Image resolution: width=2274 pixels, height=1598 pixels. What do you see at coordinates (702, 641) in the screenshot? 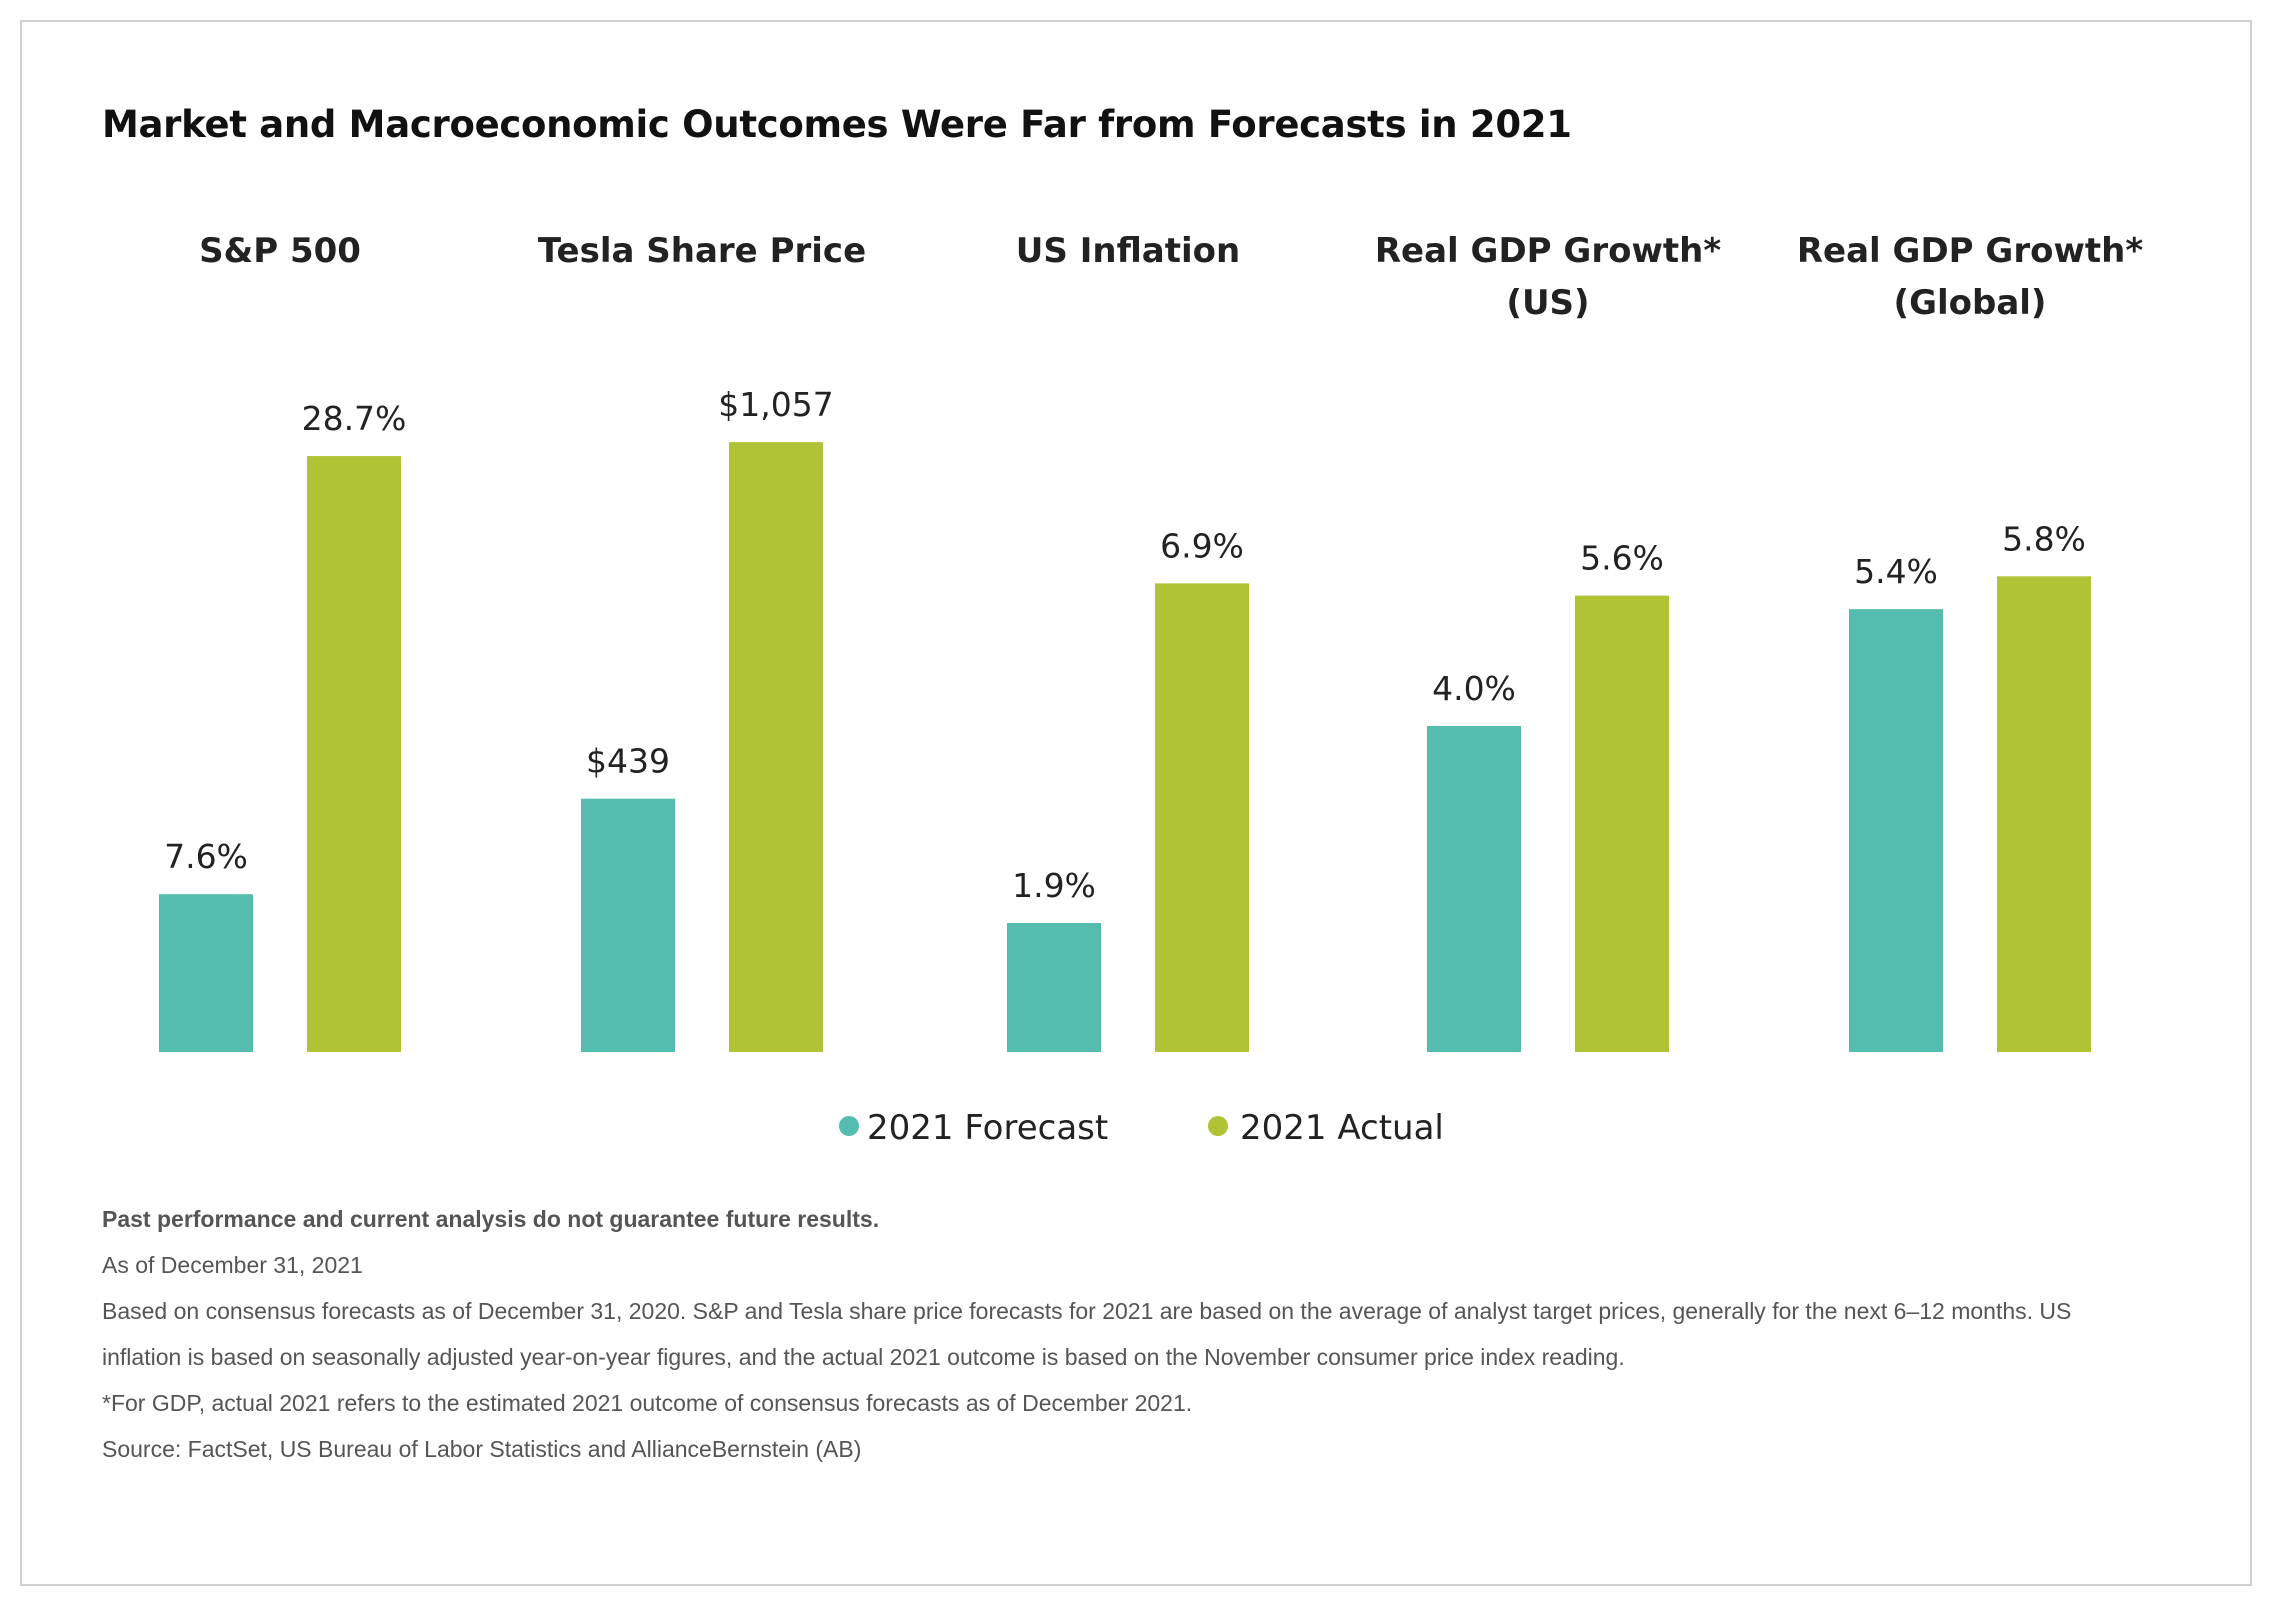
I see `panel-2: Tesla Share Price $439 $1,057` at bounding box center [702, 641].